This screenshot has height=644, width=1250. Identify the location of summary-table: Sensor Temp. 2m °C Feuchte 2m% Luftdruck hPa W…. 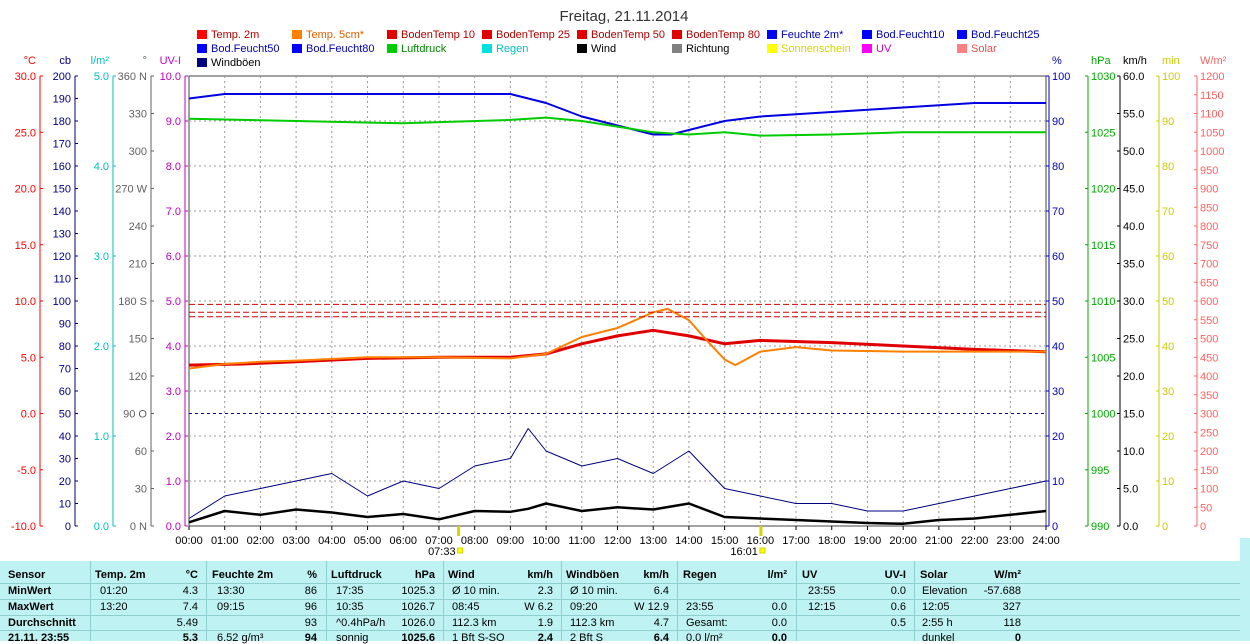
(625, 602).